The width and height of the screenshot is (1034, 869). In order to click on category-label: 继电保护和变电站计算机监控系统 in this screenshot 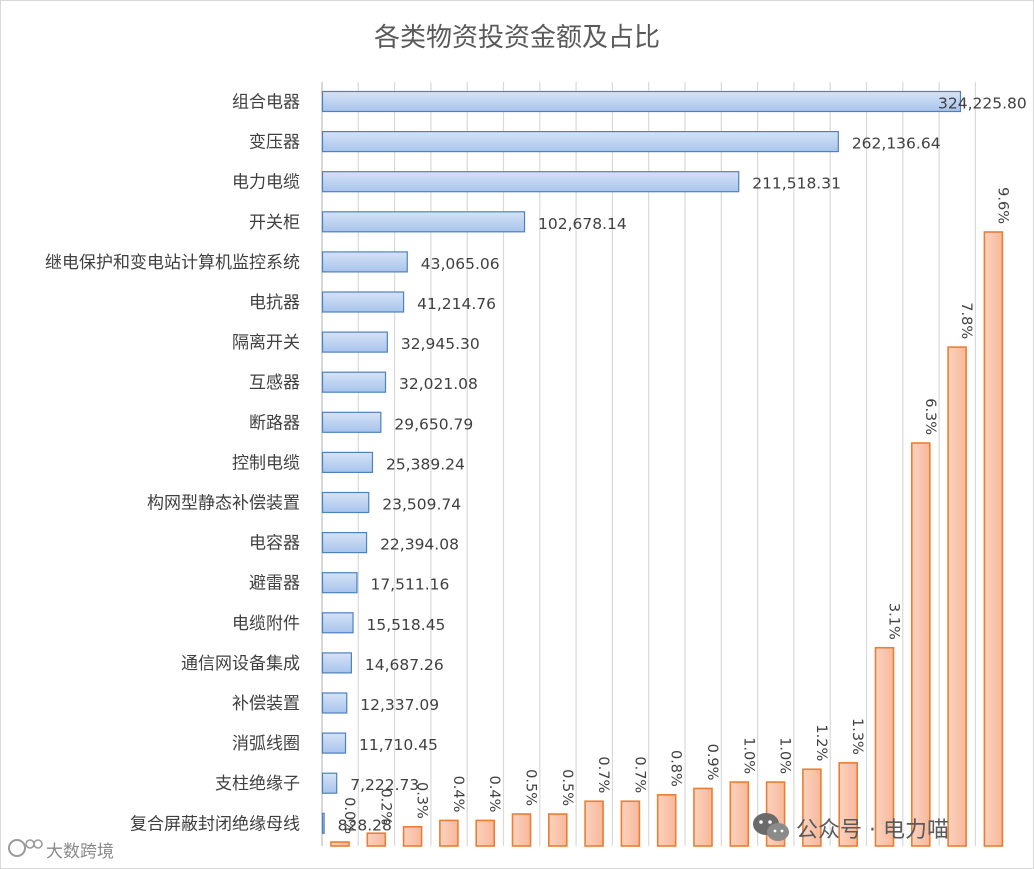, I will do `click(172, 263)`.